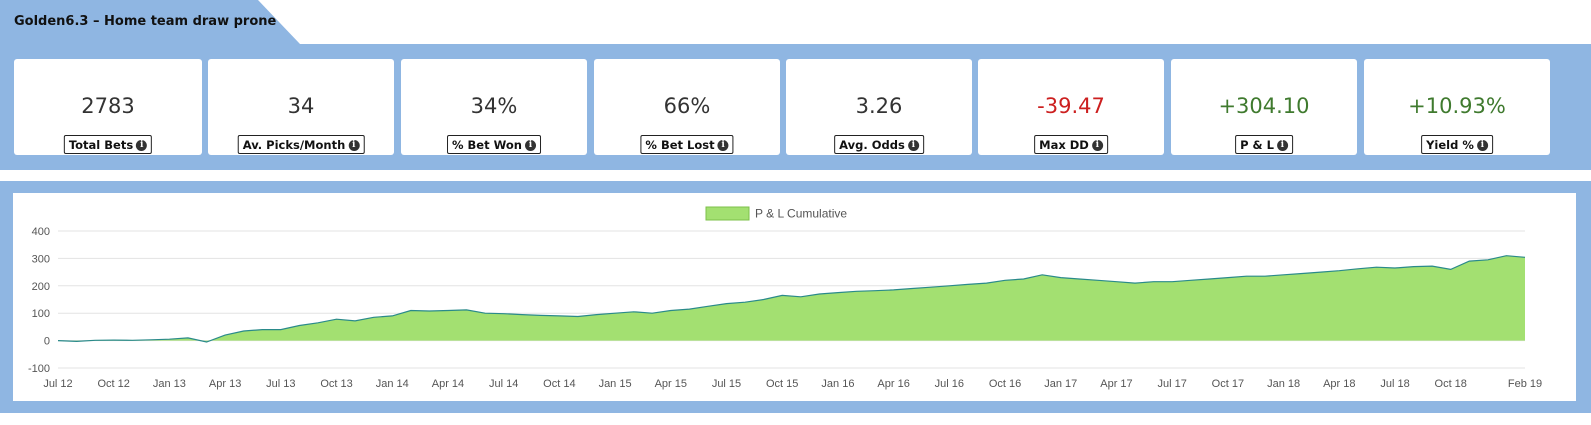 The width and height of the screenshot is (1591, 425). I want to click on stat-label-text: Av. Picks/Month, so click(294, 145).